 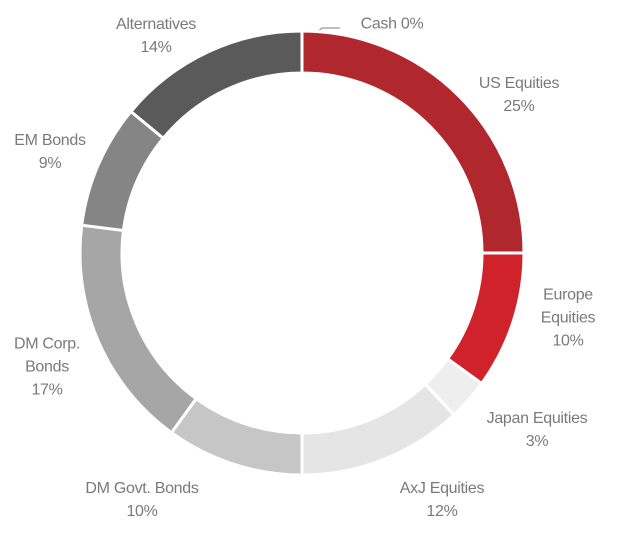 I want to click on category-label: Europe Equities, so click(x=568, y=306).